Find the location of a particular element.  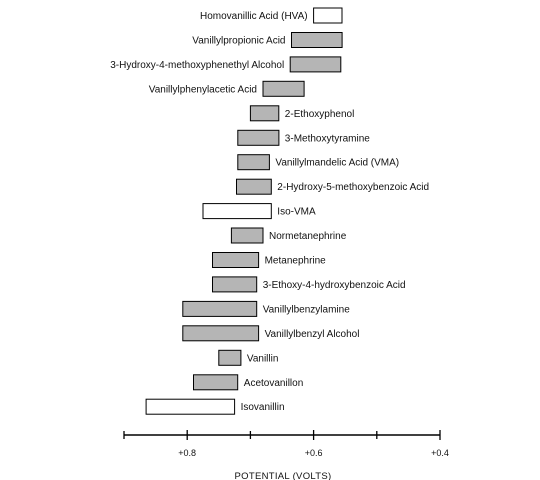

compound-label-vanillylbenzylamine: Vanillylbenzylamine is located at coordinates (307, 309).